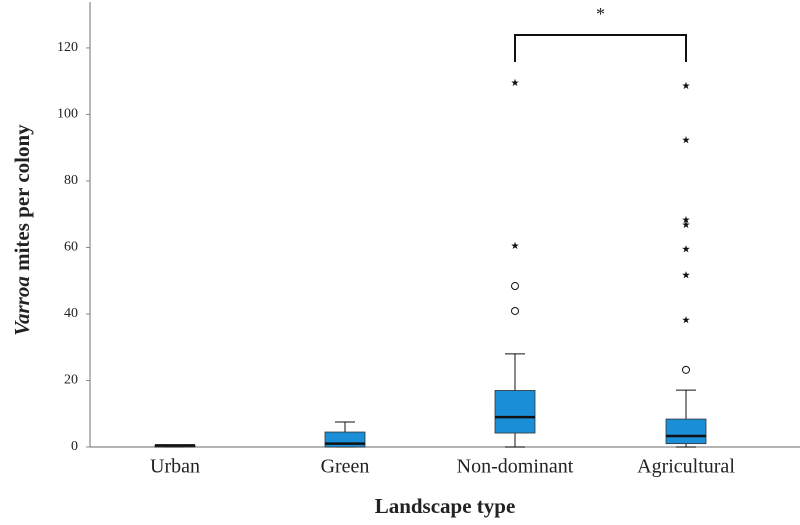  Describe the element at coordinates (74, 446) in the screenshot. I see `y-tick-label: 0` at that location.